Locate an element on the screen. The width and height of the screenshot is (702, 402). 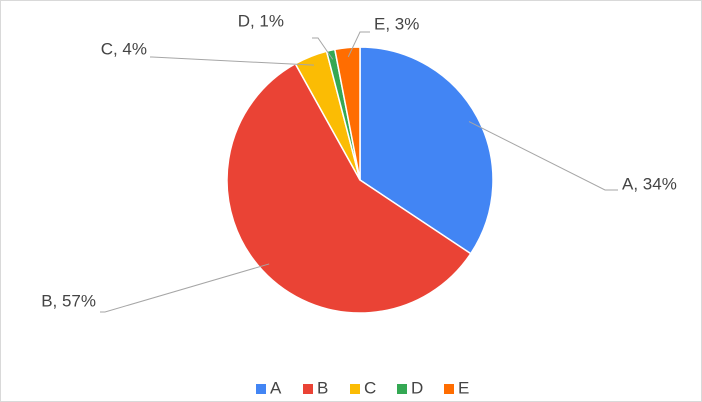
legend-label: B is located at coordinates (322, 387).